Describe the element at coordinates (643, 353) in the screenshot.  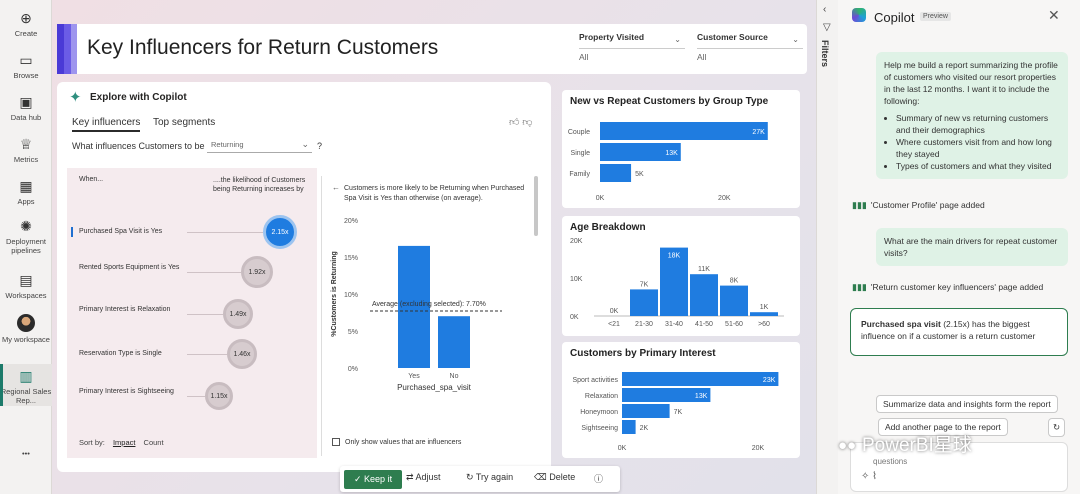
I see `visual-title: Customers by Primary Interest` at that location.